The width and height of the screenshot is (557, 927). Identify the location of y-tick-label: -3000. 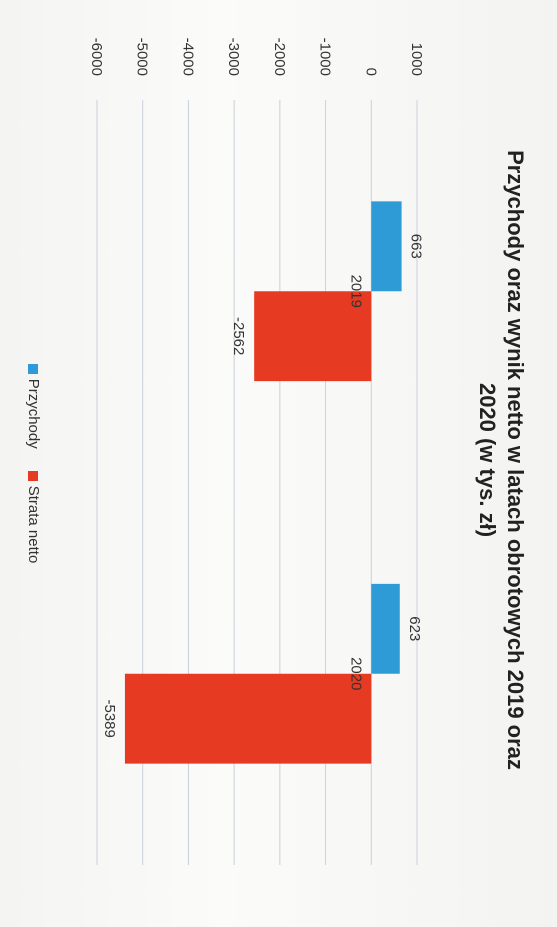
(233, 57).